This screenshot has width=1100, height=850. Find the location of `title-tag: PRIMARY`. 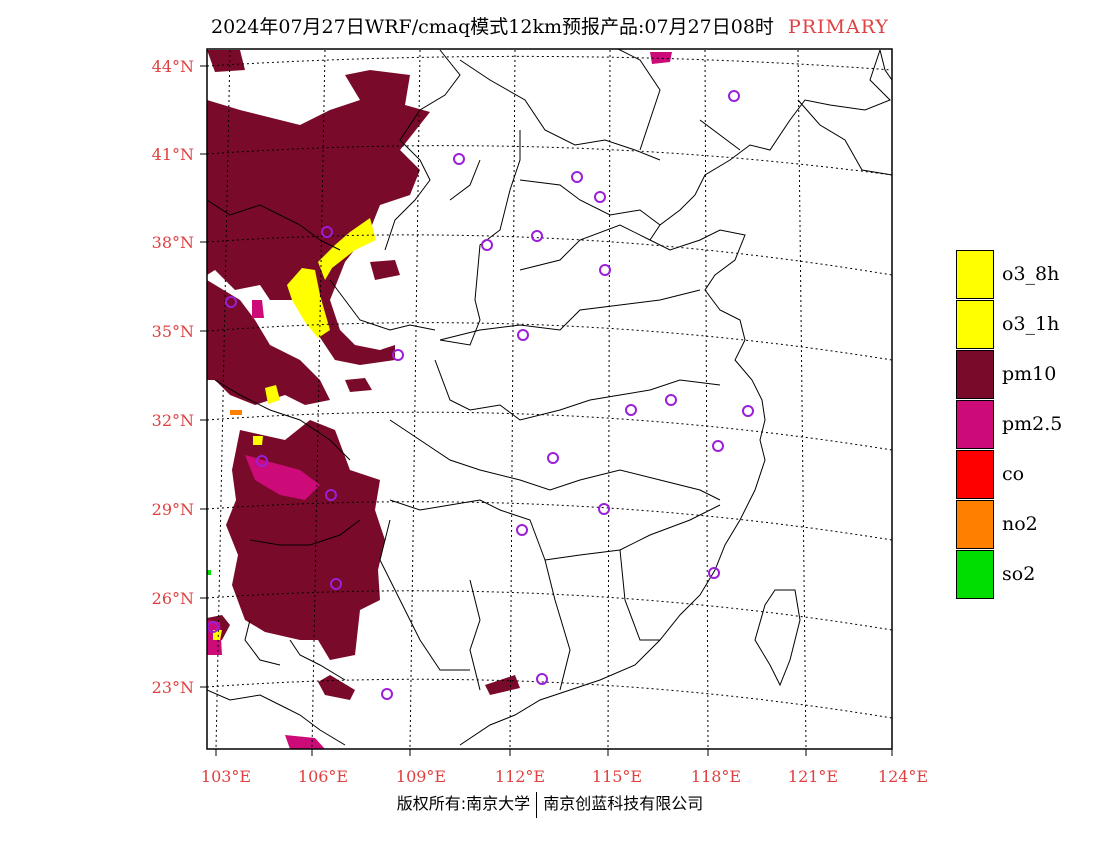

title-tag: PRIMARY is located at coordinates (838, 27).